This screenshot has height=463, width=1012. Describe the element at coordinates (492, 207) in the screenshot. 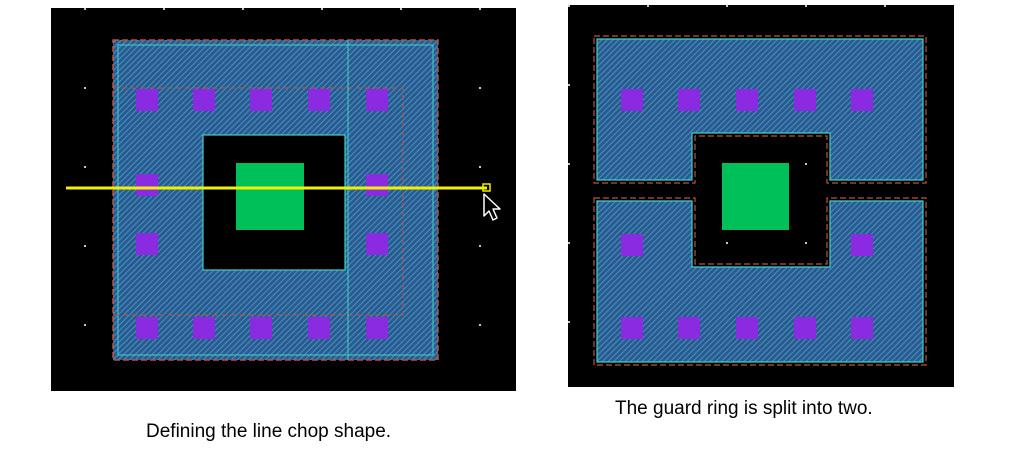

I see `mouse-pointer-icon` at that location.